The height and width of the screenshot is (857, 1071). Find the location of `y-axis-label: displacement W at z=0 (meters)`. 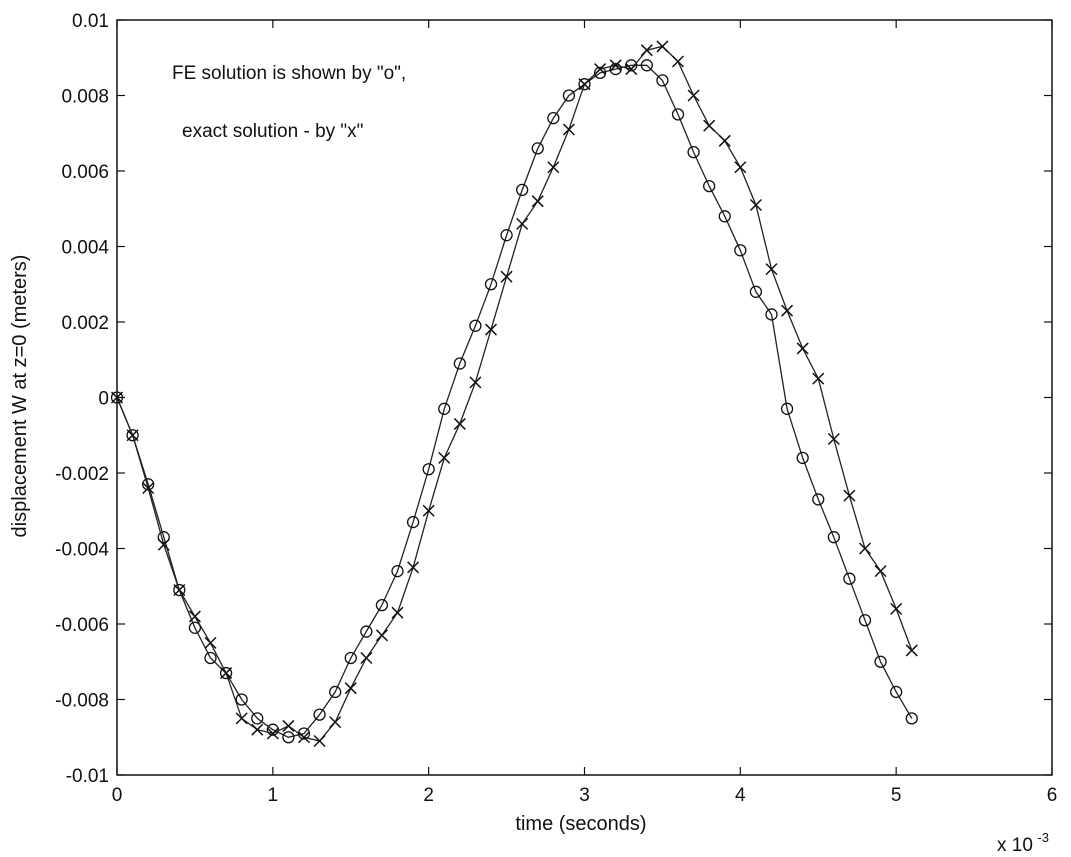

y-axis-label: displacement W at z=0 (meters) is located at coordinates (20, 396).